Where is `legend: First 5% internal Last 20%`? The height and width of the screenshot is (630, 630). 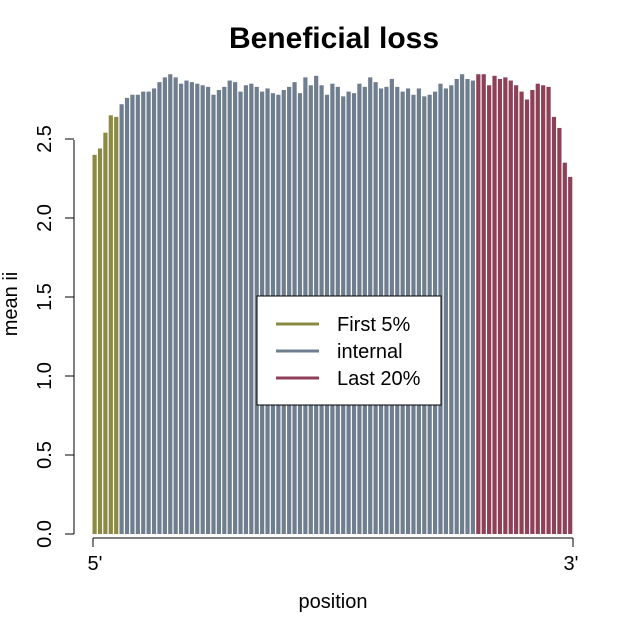
legend: First 5% internal Last 20% is located at coordinates (349, 350).